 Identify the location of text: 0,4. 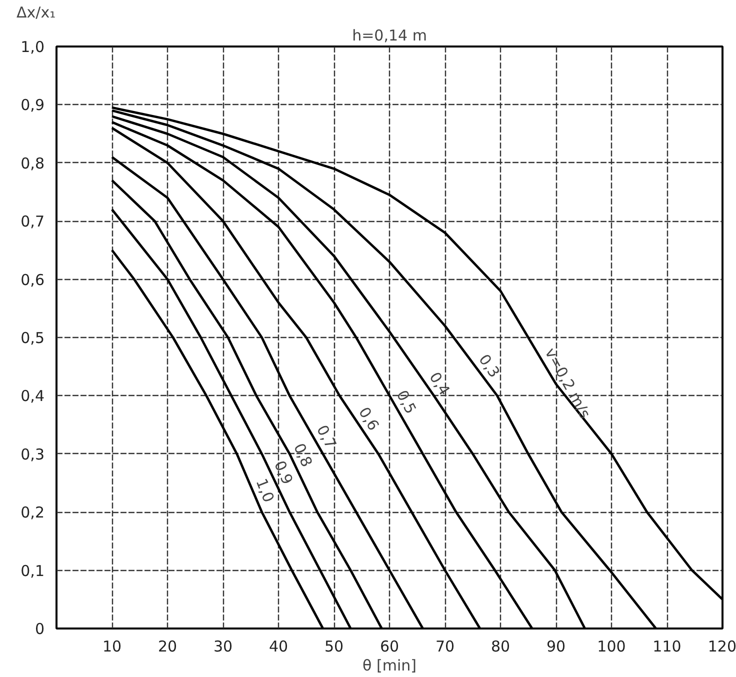
(440, 383).